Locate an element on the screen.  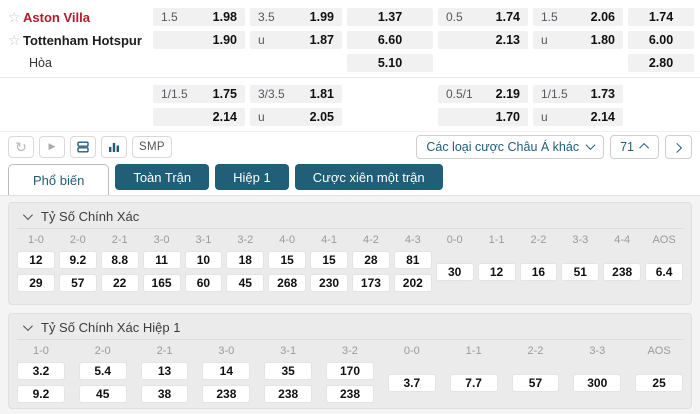
odds-cell: 1.74 is located at coordinates (661, 17).